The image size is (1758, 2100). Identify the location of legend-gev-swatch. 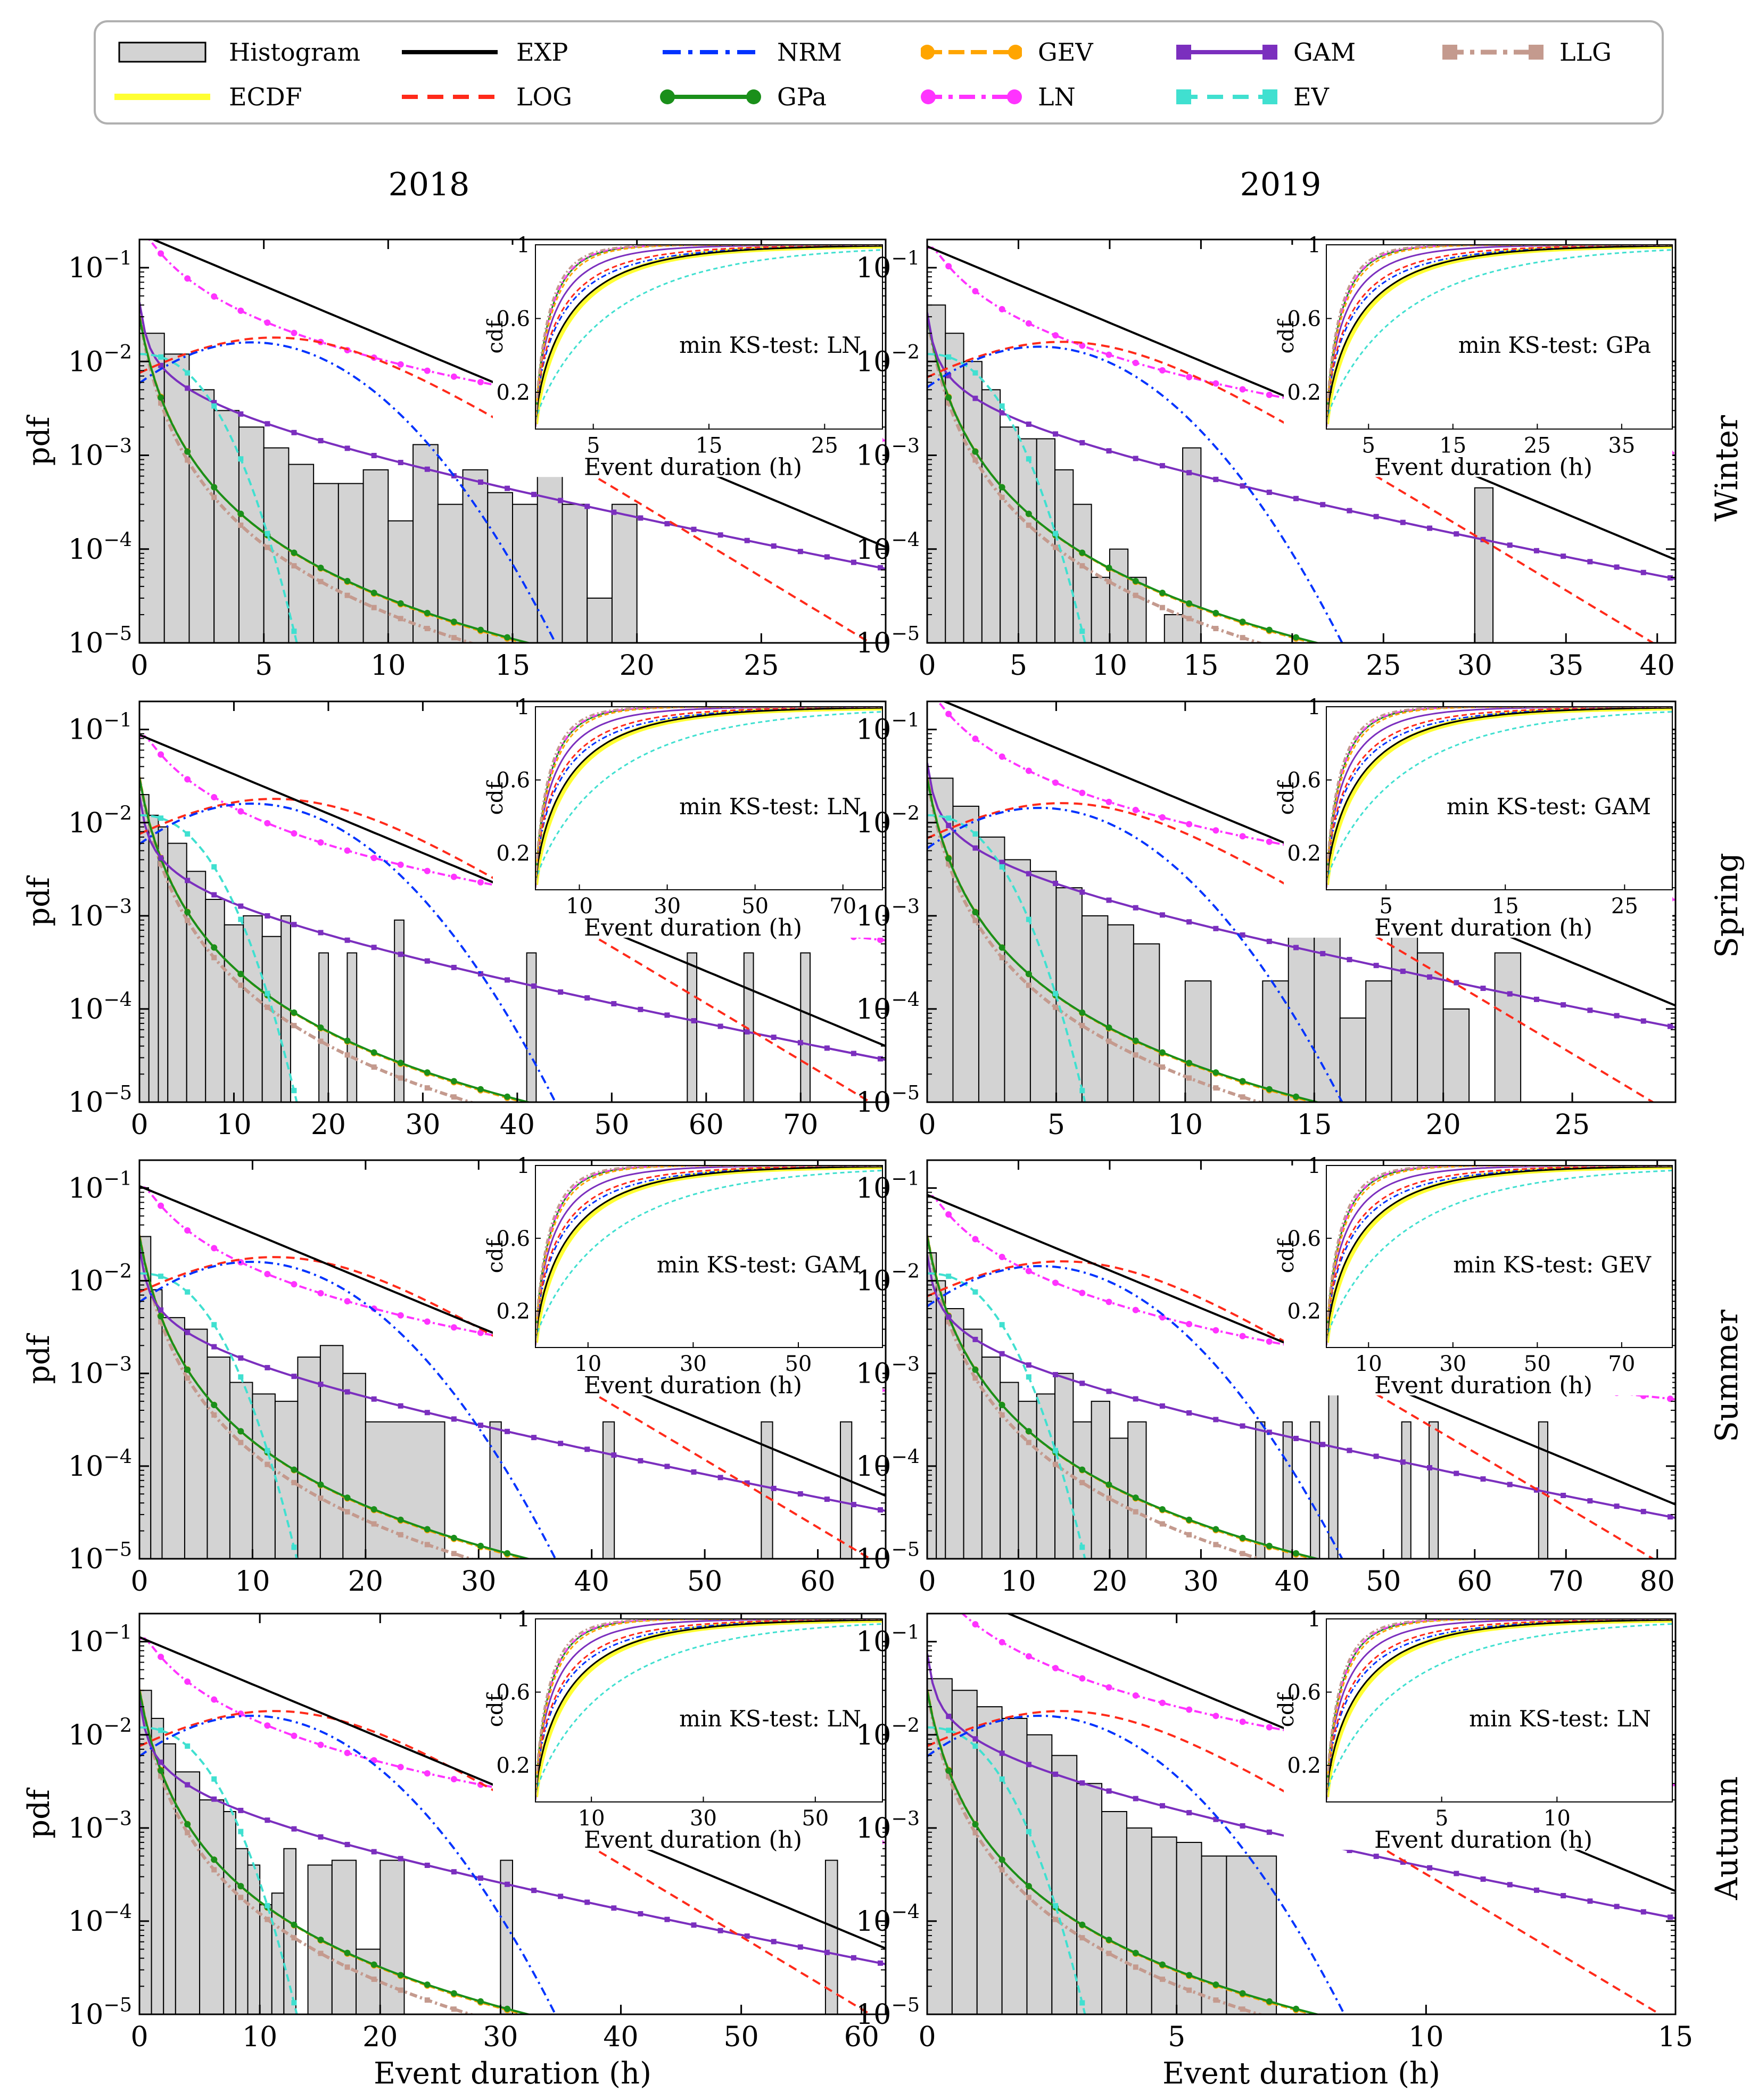
(971, 52).